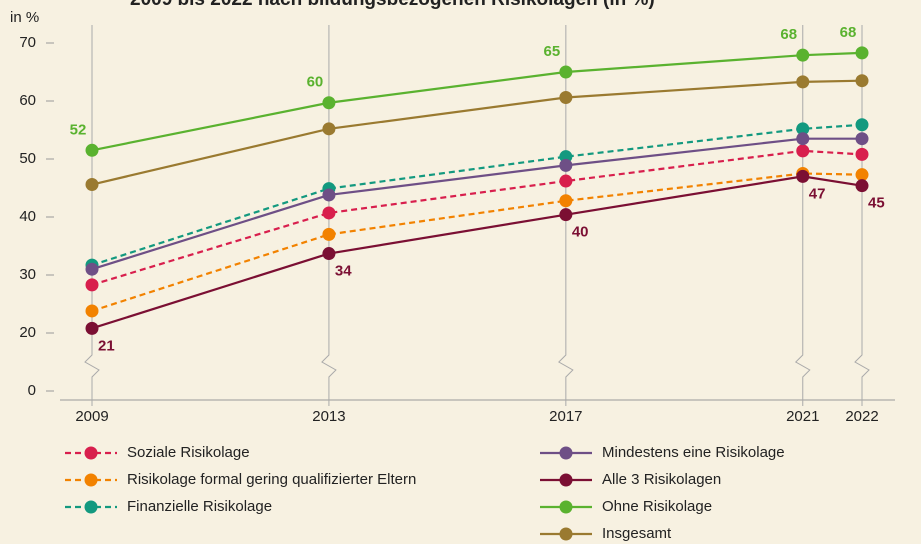 The width and height of the screenshot is (921, 544). Describe the element at coordinates (657, 506) in the screenshot. I see `legend-label: Ohne Risikolage` at that location.